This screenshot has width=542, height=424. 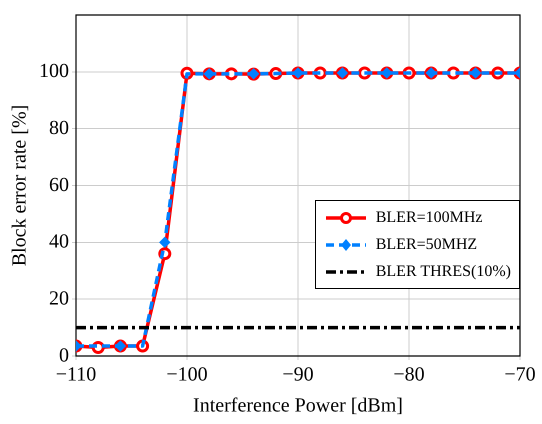 I want to click on y-tick-label: 20, so click(x=59, y=298).